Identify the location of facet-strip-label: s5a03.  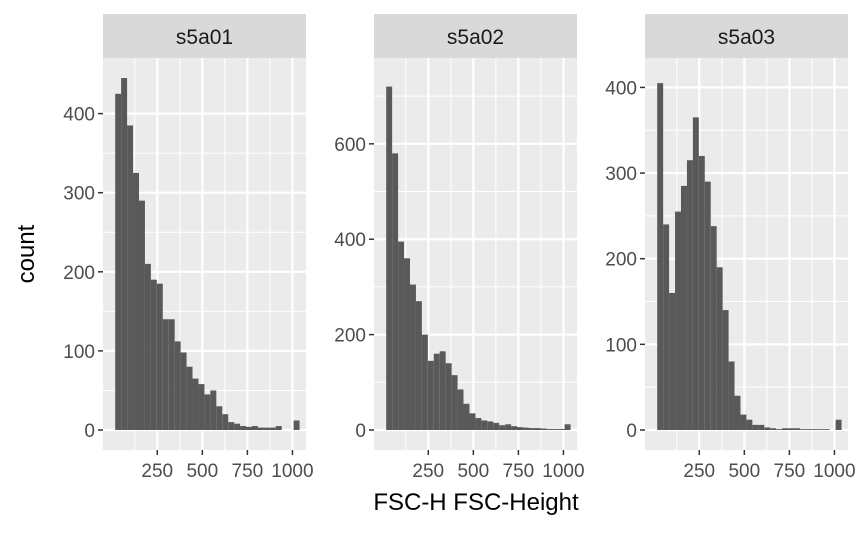
(746, 37).